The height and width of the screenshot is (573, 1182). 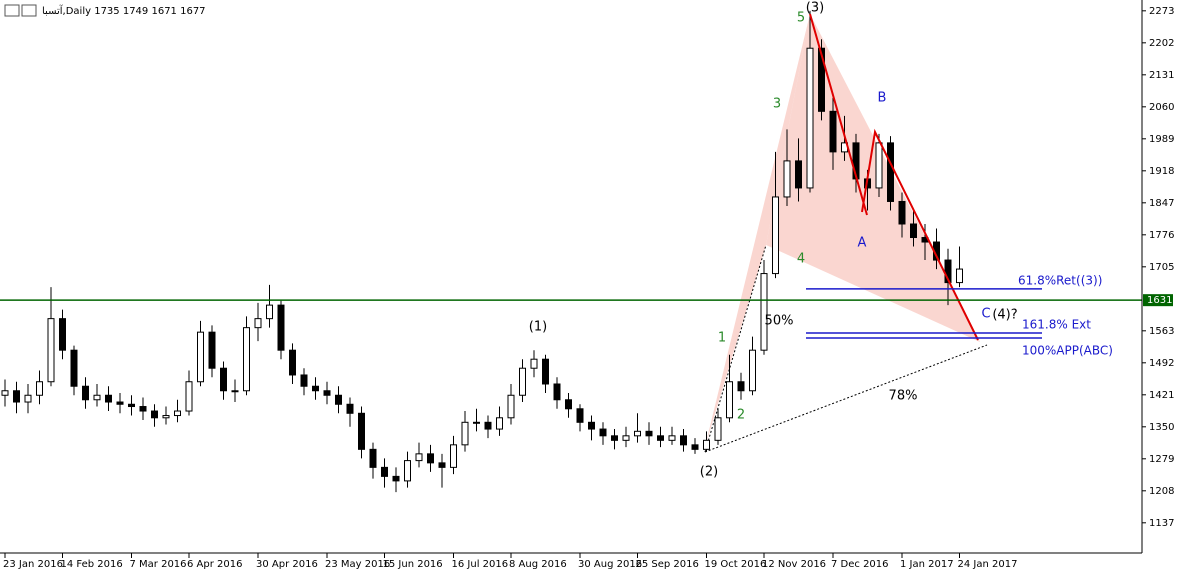 I want to click on y-tick-label: 1847, so click(x=1161, y=203).